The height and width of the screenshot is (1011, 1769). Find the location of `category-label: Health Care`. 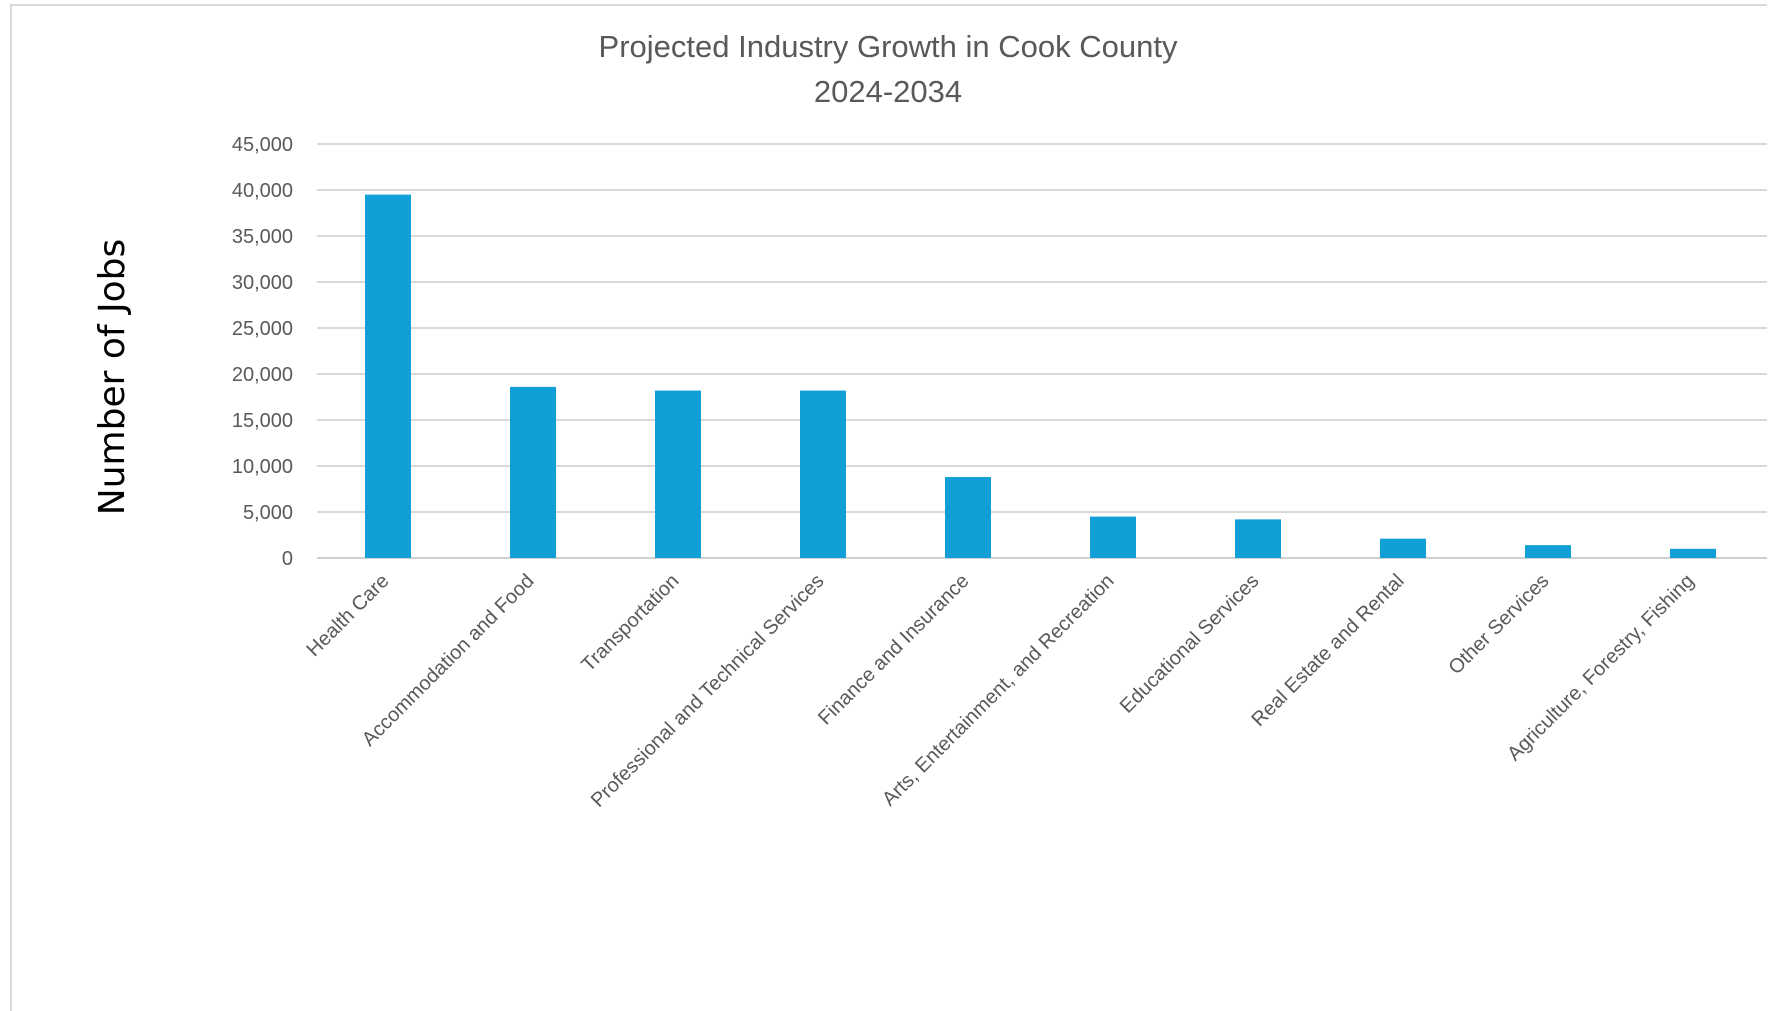

category-label: Health Care is located at coordinates (348, 615).